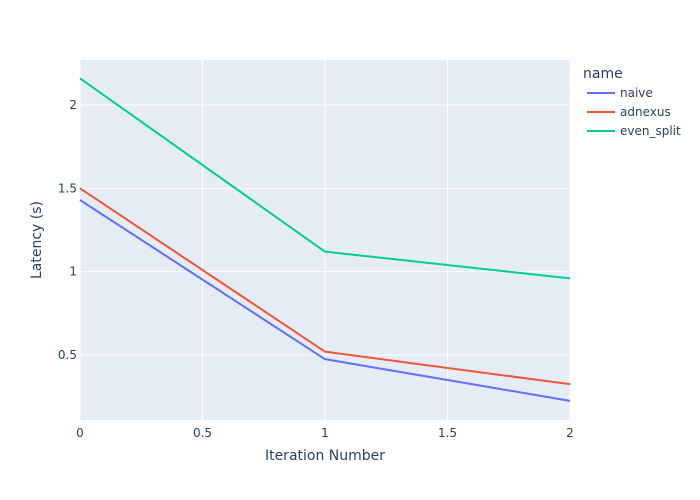 This screenshot has width=700, height=500. Describe the element at coordinates (67, 230) in the screenshot. I see `y-axis-ticks: 0.5 1 1.5 2` at that location.